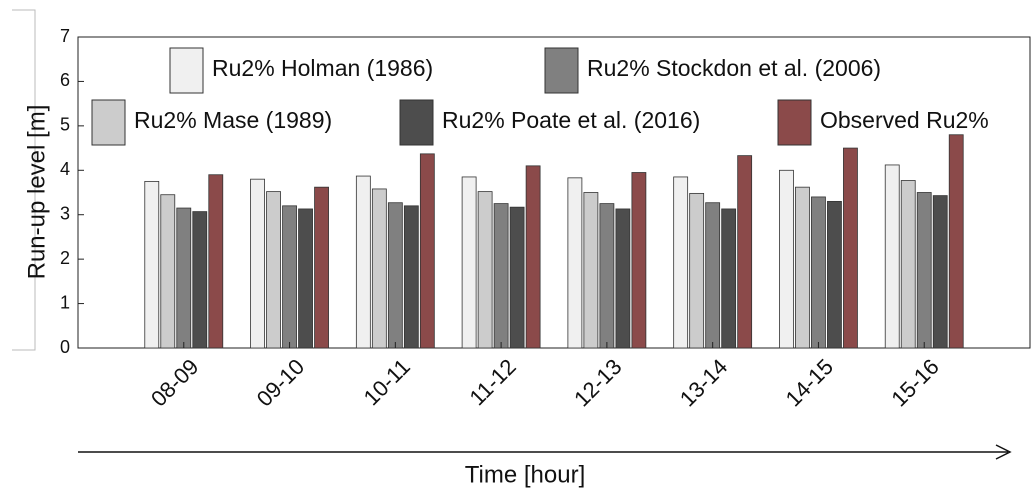 This screenshot has width=1035, height=495. What do you see at coordinates (809, 382) in the screenshot?
I see `x-tick-label: 14-15` at bounding box center [809, 382].